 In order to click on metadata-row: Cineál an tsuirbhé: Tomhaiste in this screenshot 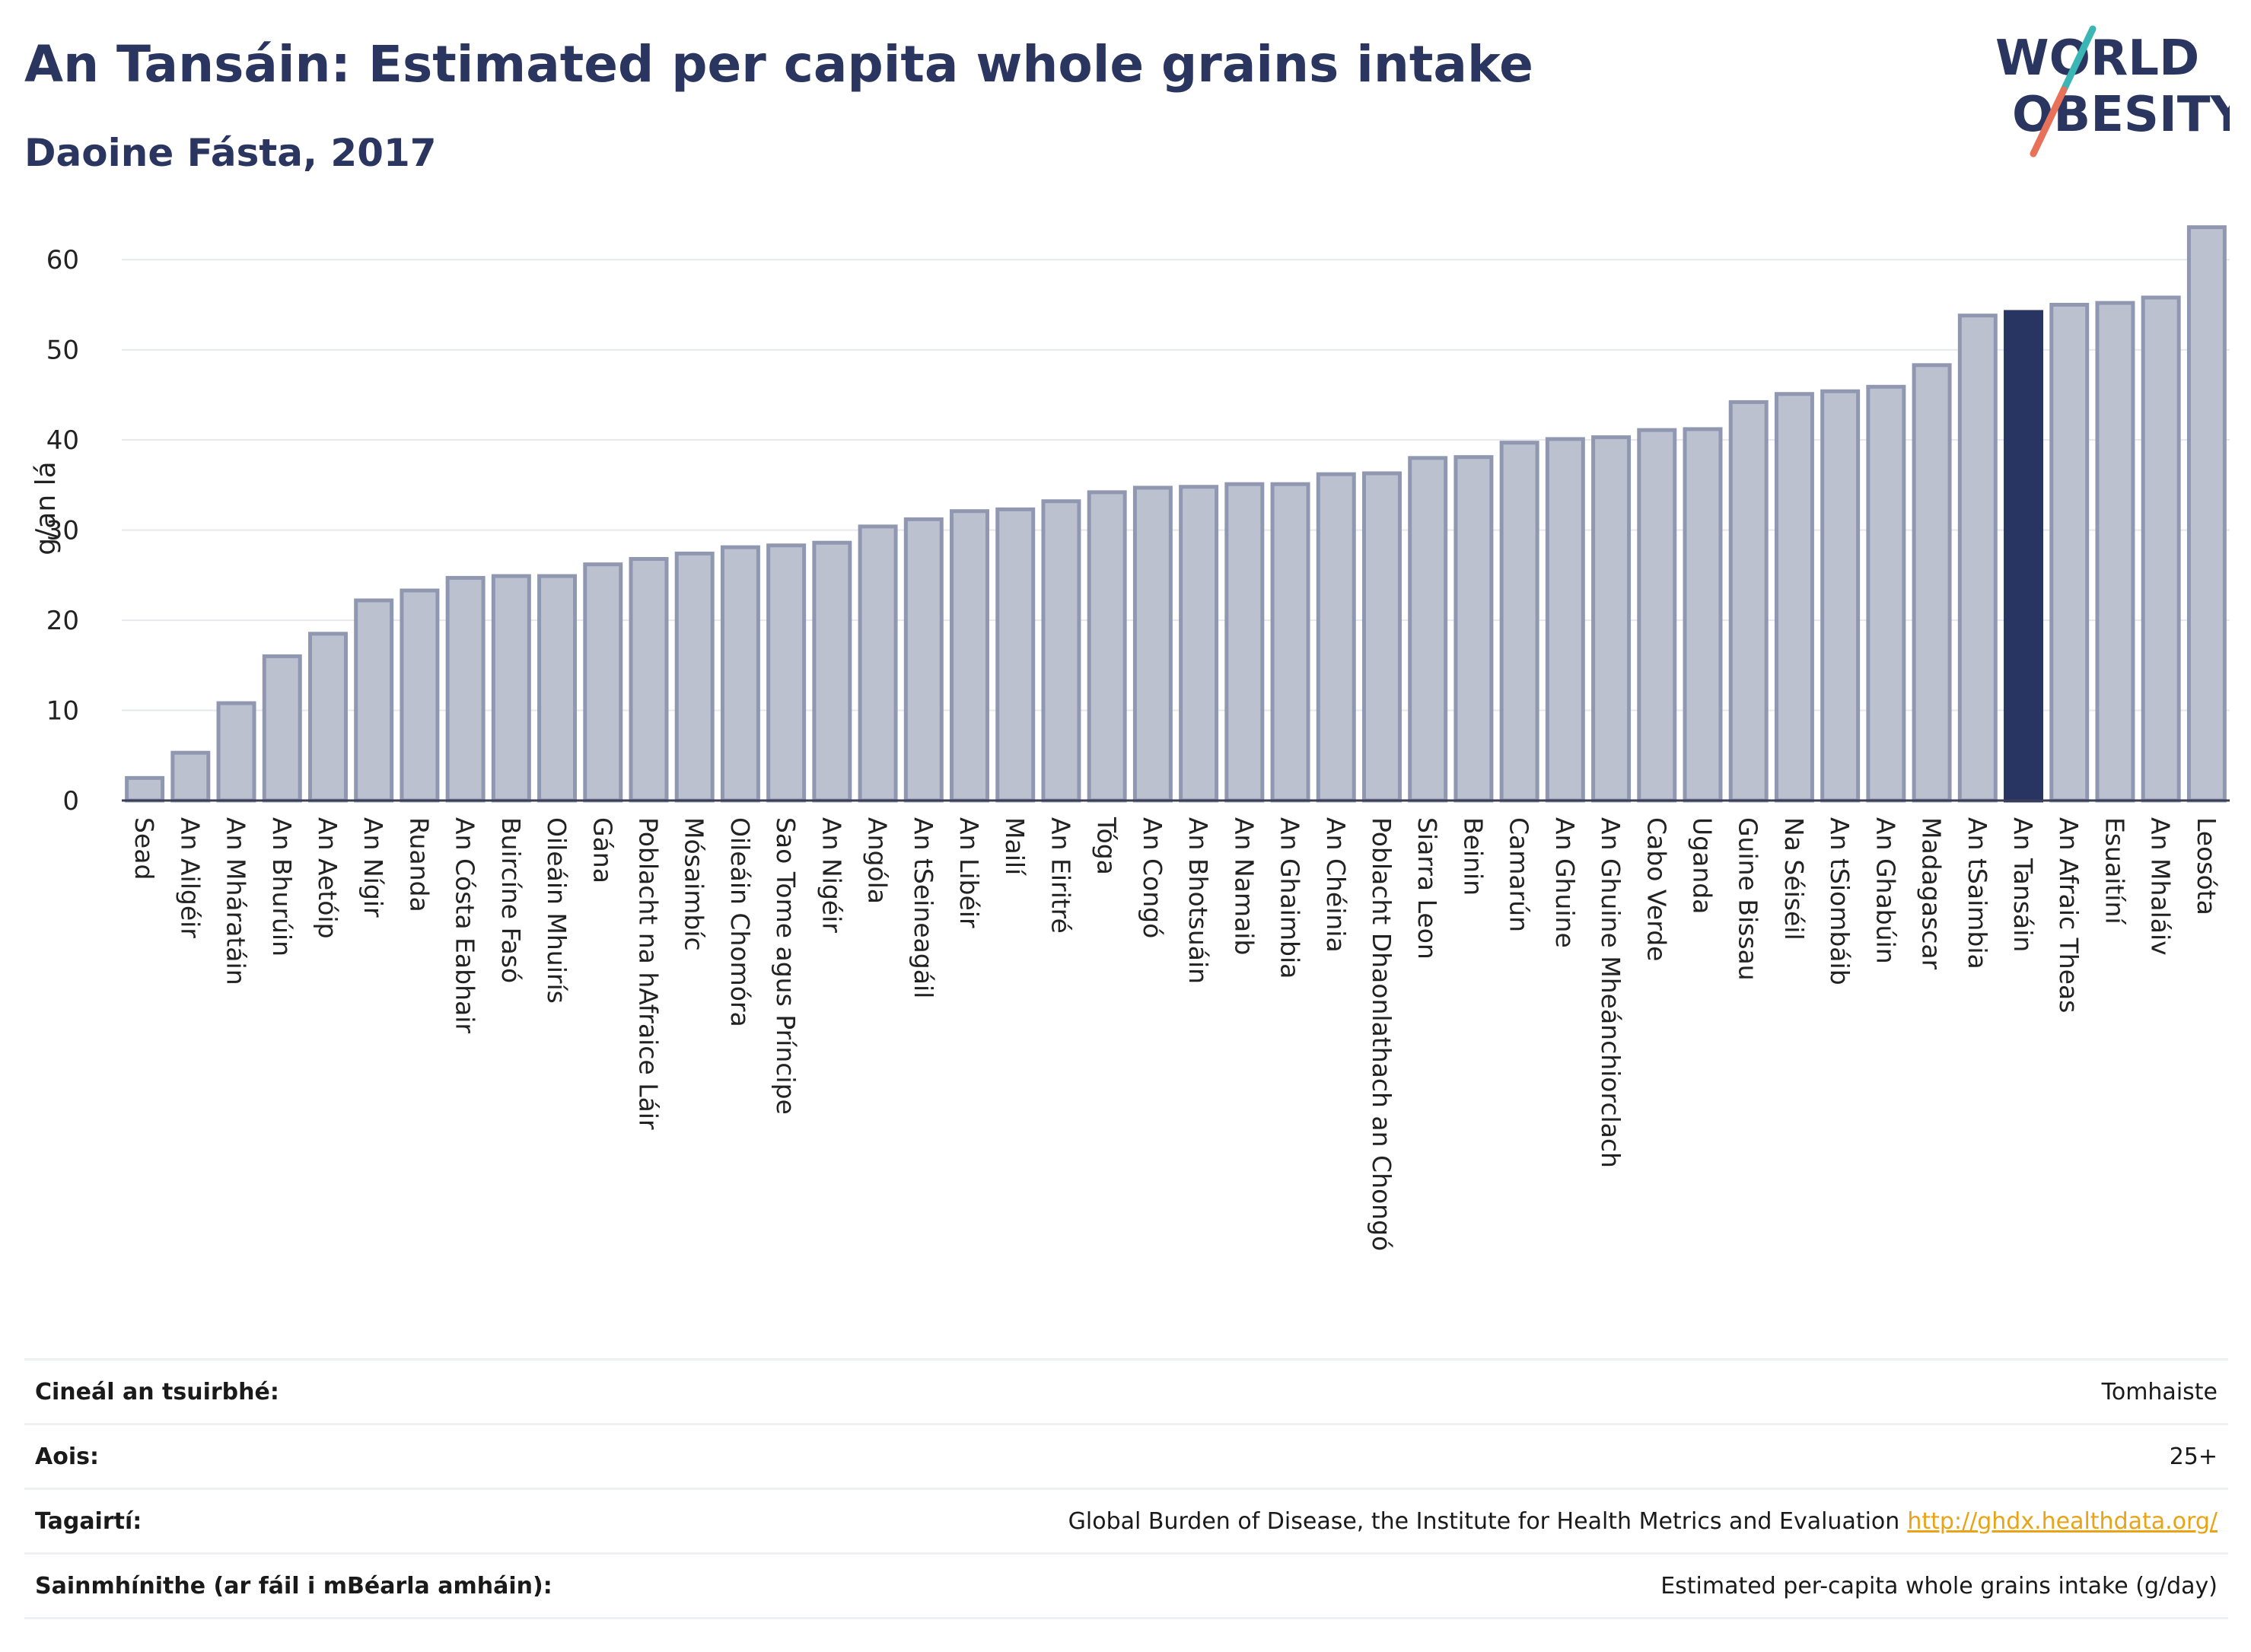, I will do `click(1126, 1390)`.